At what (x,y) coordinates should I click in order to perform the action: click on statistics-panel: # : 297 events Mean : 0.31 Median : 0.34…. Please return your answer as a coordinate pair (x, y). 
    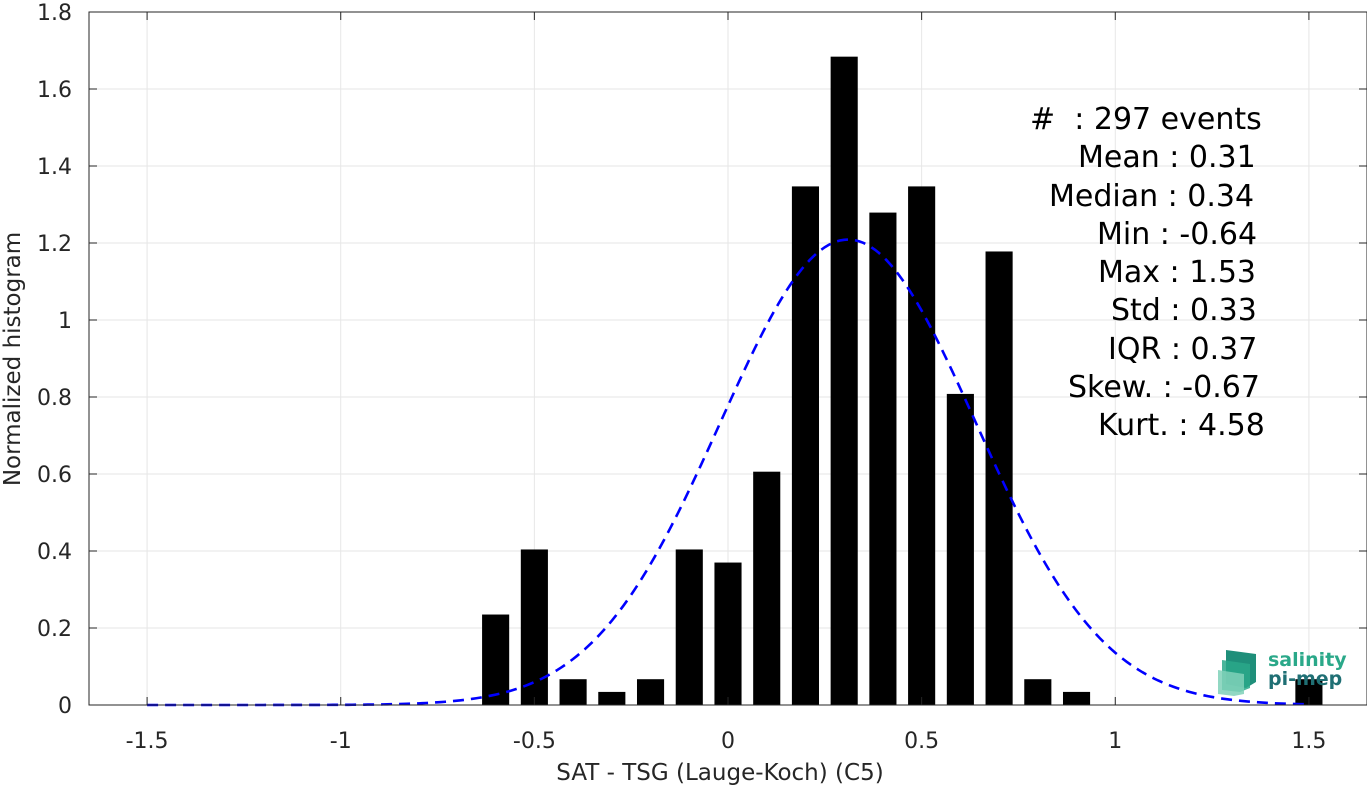
    Looking at the image, I should click on (1140, 273).